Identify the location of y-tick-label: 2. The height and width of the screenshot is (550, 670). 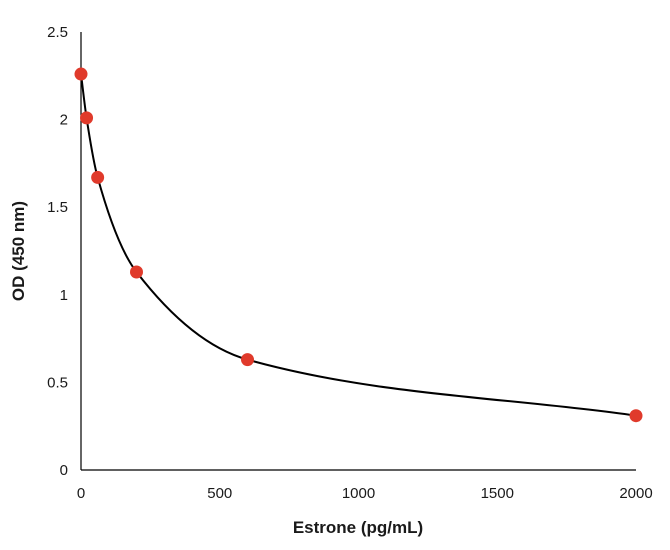
(64, 120).